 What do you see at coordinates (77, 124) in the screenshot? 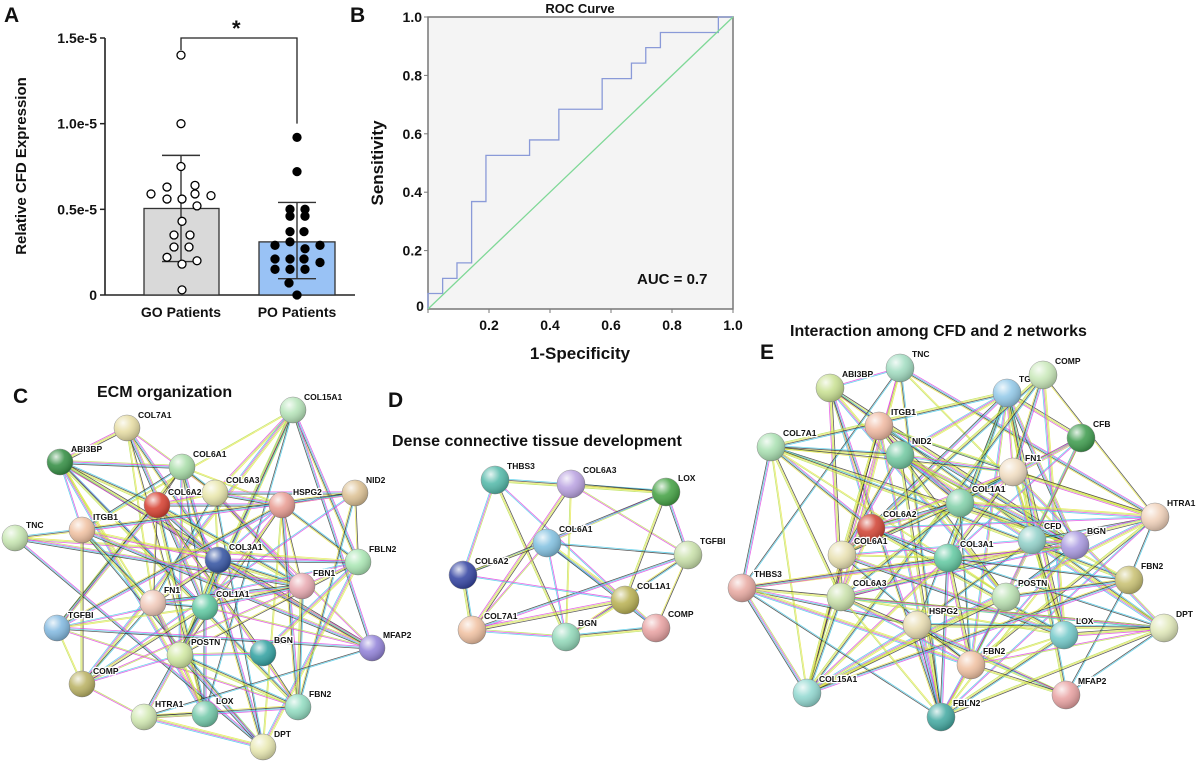
I see `y-tick-label: 1.0e-5` at bounding box center [77, 124].